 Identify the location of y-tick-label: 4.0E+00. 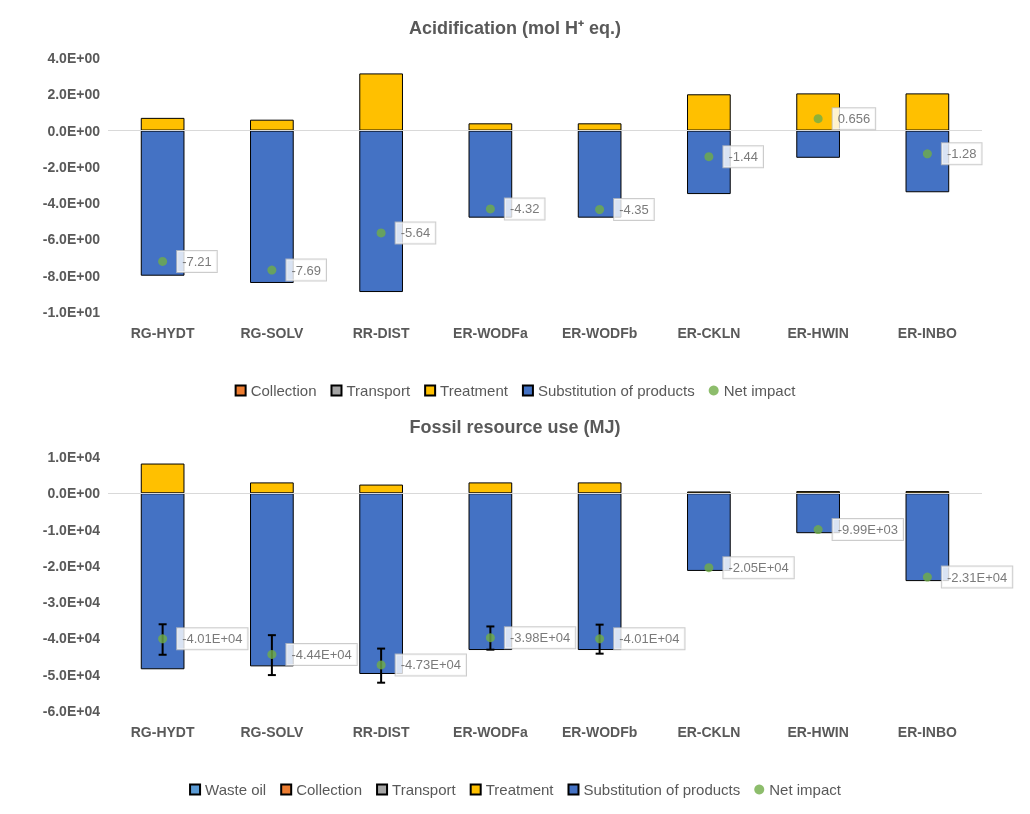
(74, 58).